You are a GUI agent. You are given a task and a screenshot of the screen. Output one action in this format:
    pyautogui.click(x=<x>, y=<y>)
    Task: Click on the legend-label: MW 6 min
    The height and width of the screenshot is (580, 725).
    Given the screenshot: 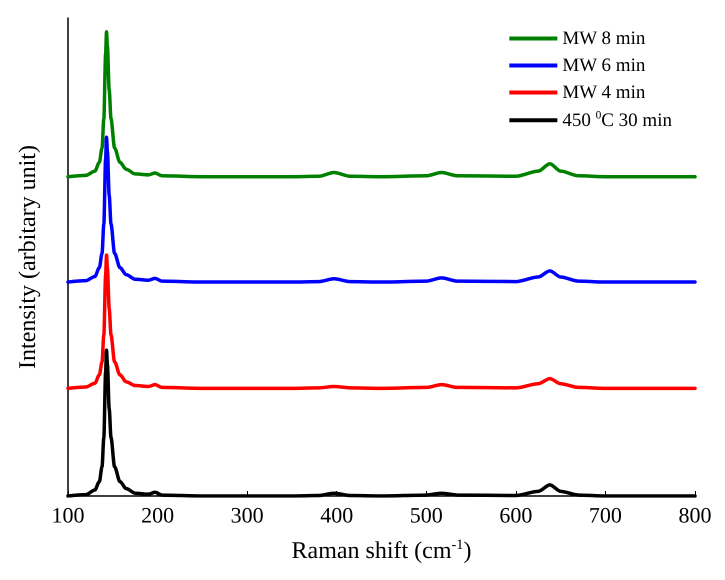 What is the action you would take?
    pyautogui.click(x=604, y=65)
    